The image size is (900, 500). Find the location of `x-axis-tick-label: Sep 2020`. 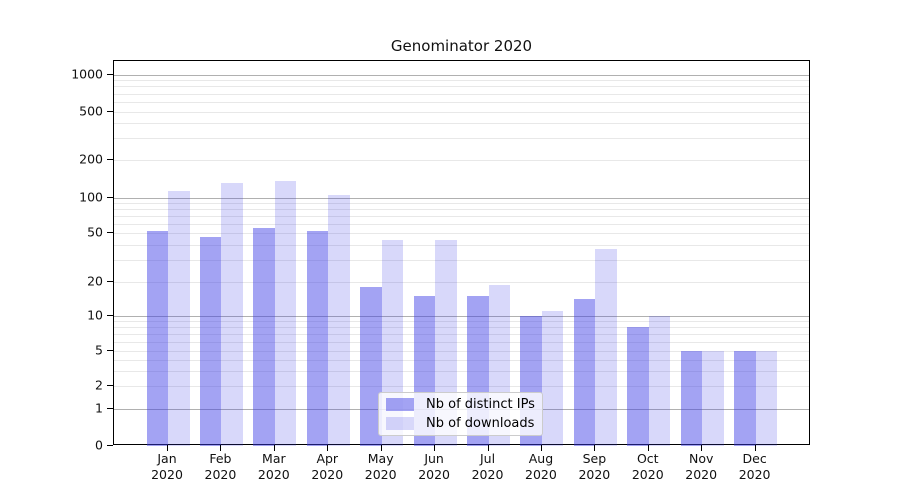

x-axis-tick-label: Sep 2020 is located at coordinates (594, 466).